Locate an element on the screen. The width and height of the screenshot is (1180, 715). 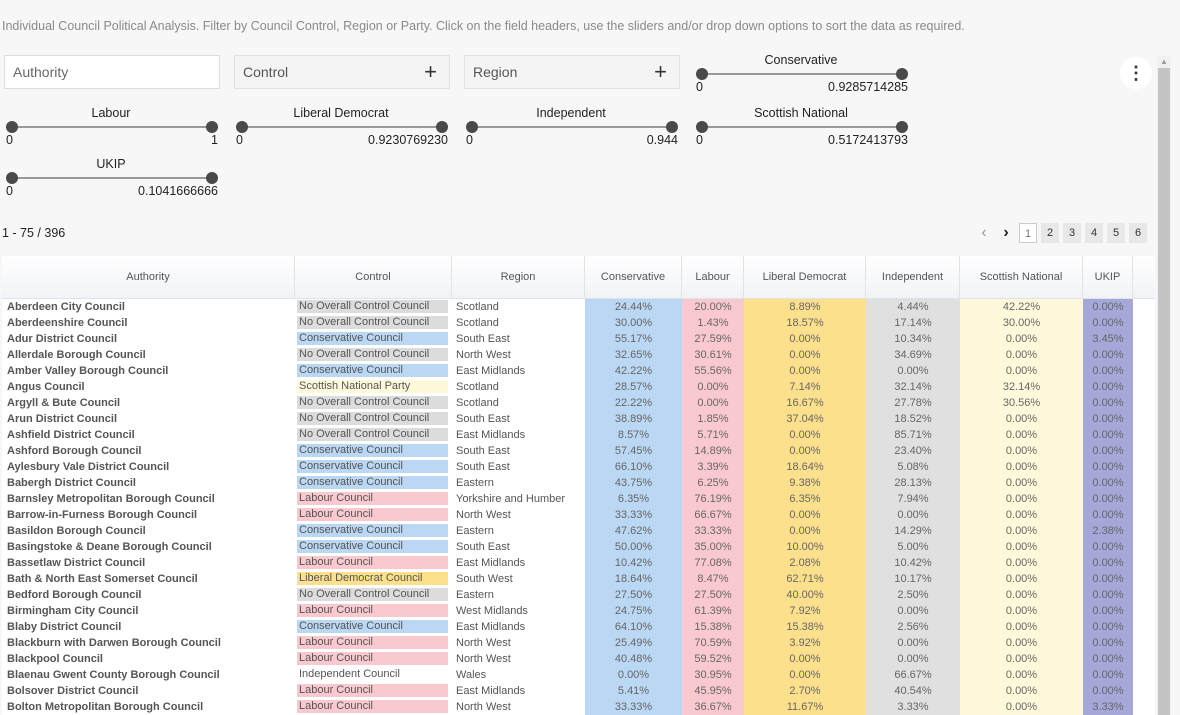
cell-independent: 10.34% is located at coordinates (913, 339).